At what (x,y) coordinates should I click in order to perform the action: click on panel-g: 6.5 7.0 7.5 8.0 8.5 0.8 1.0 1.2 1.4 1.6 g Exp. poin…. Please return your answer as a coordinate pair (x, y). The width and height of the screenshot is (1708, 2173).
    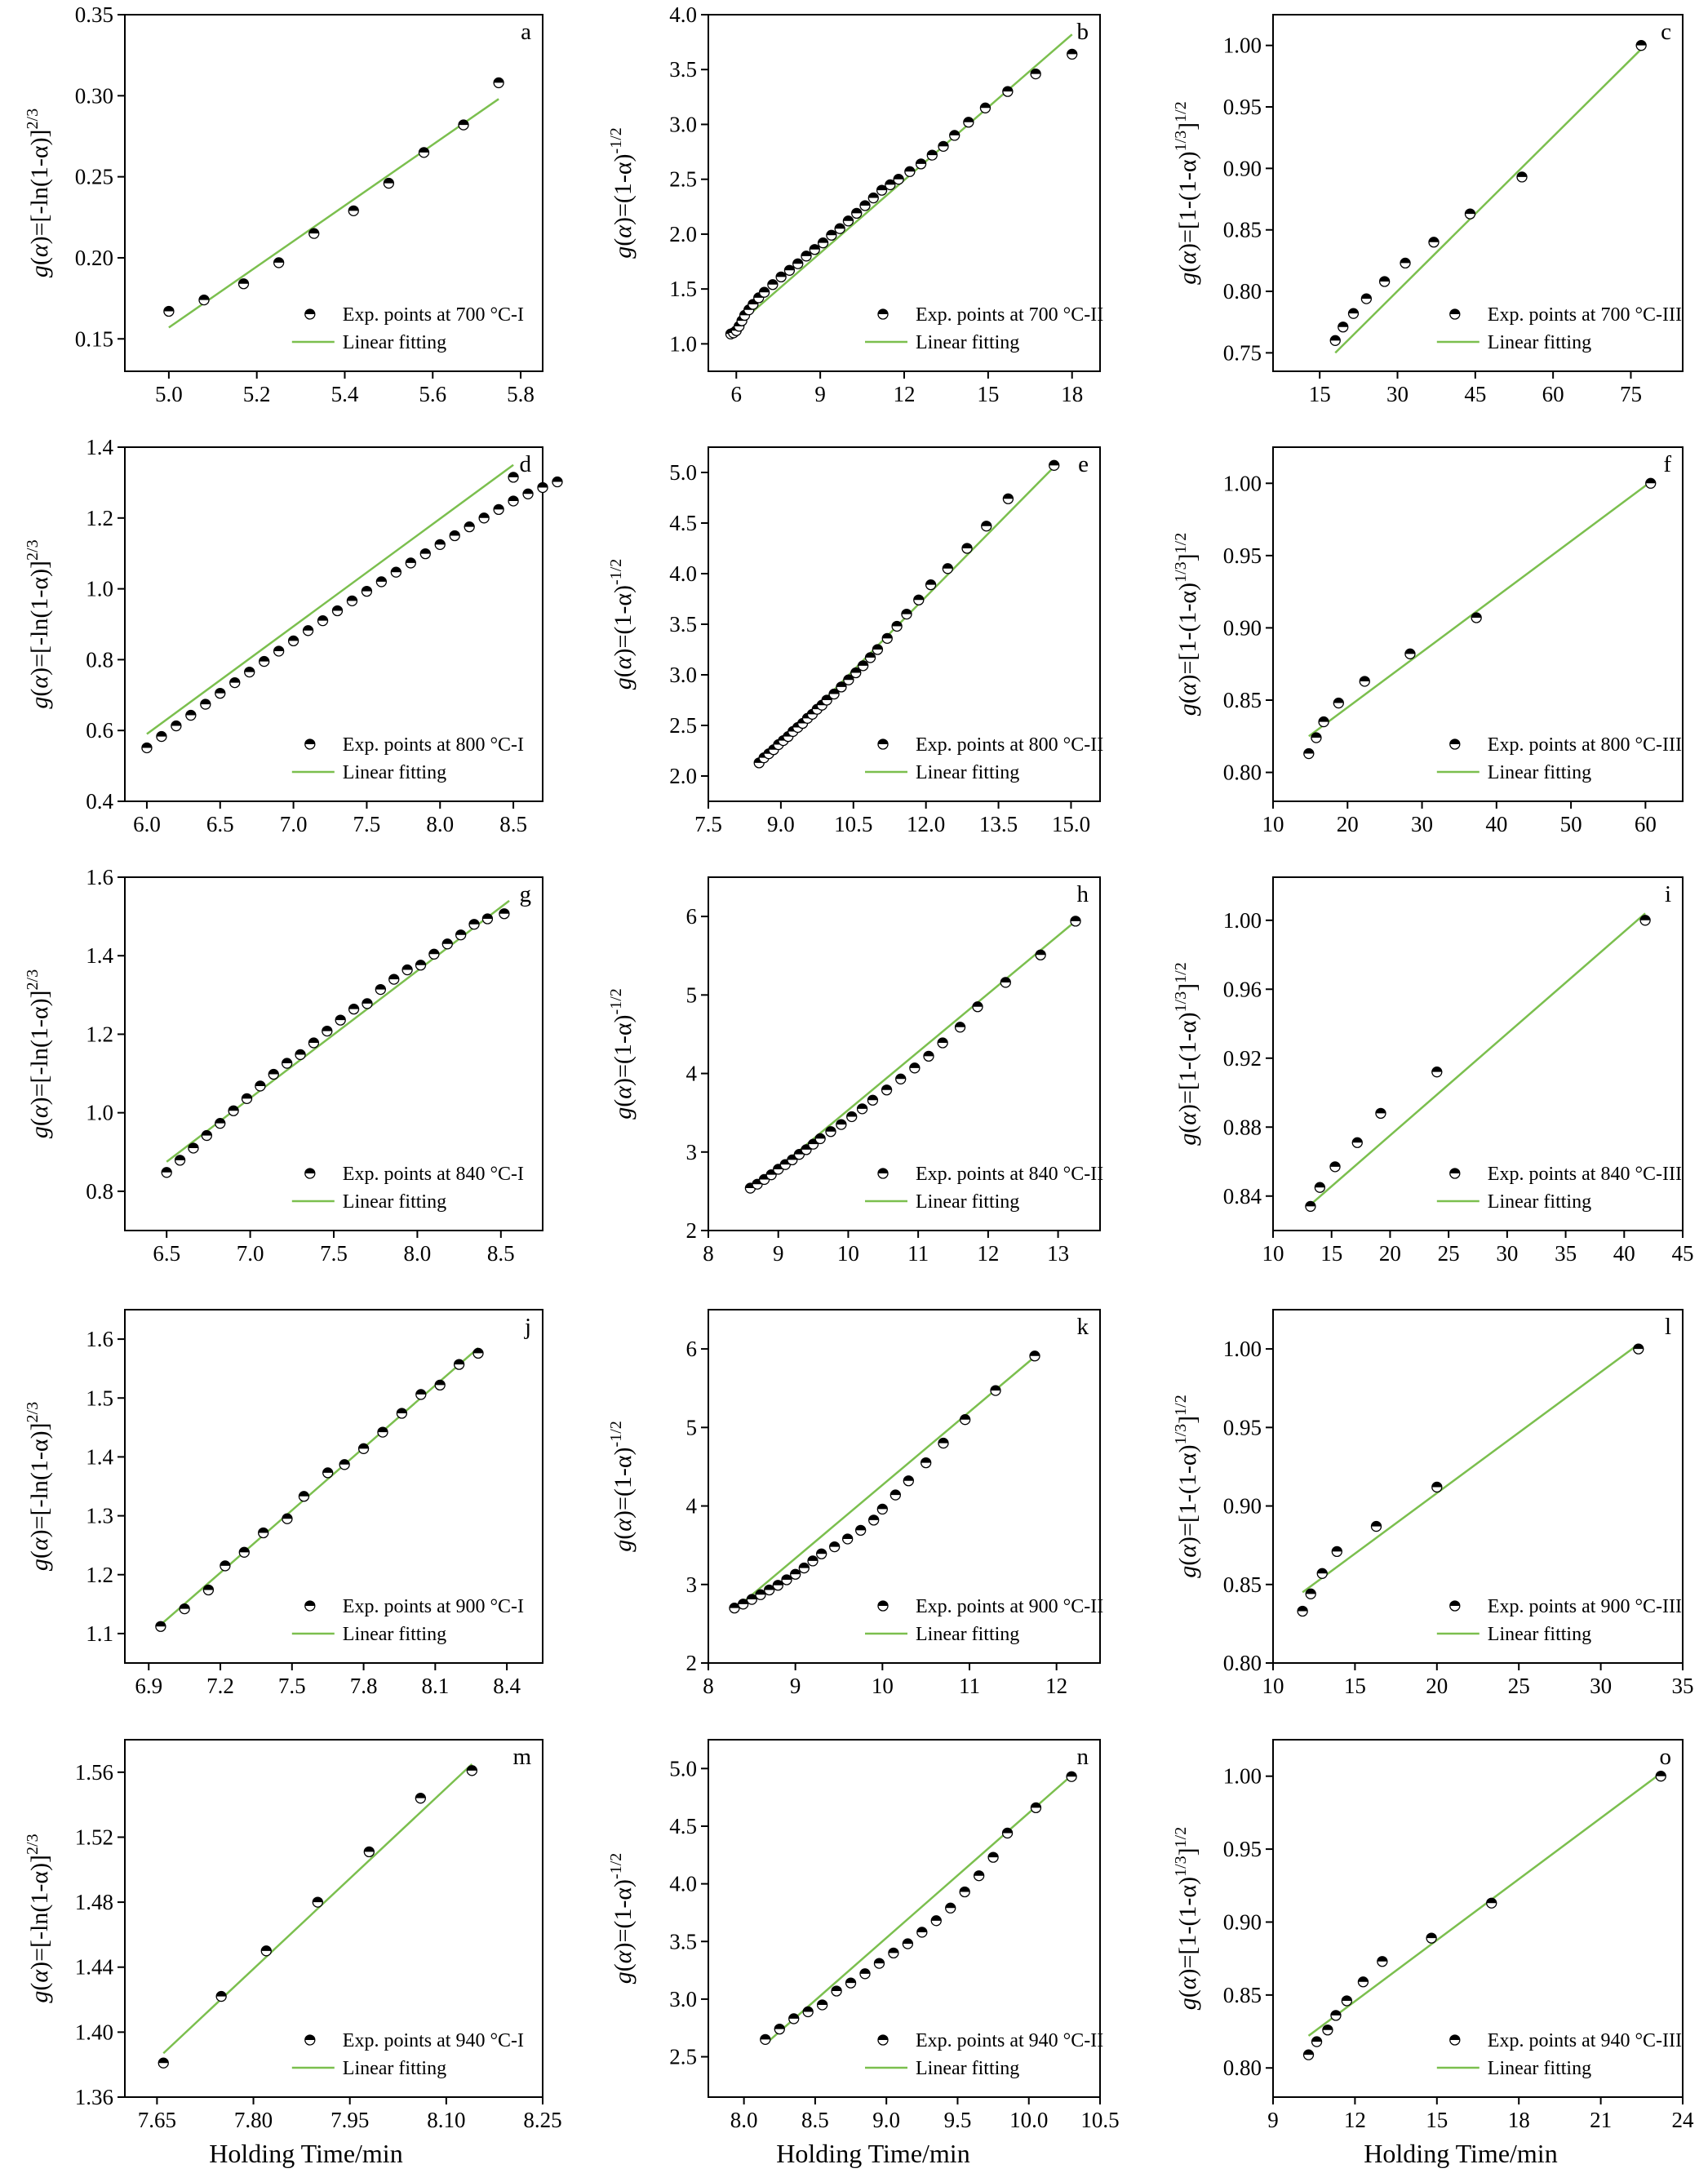
    Looking at the image, I should click on (283, 1065).